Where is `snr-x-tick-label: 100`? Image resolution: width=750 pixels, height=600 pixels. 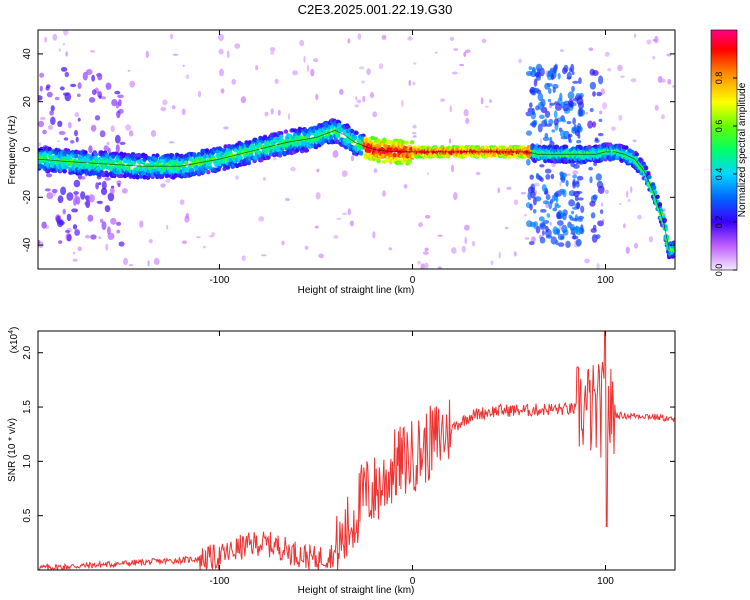
snr-x-tick-label: 100 is located at coordinates (605, 581).